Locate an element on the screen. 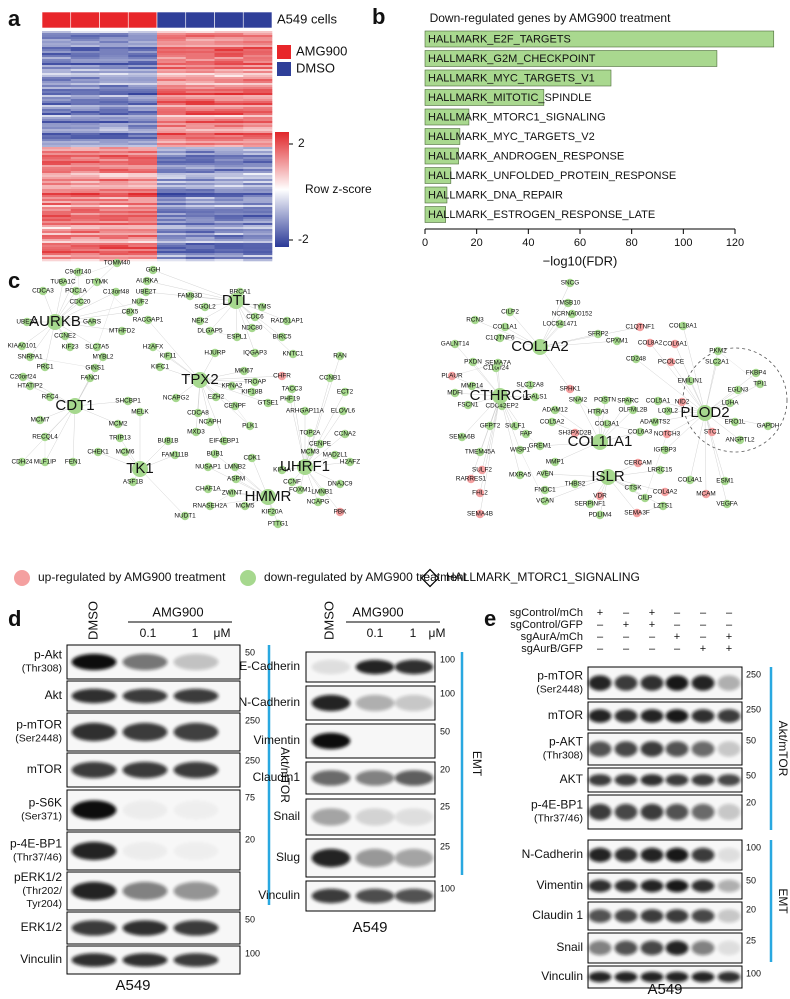 The image size is (790, 999). blot-row-label: Vimentin is located at coordinates (560, 885).